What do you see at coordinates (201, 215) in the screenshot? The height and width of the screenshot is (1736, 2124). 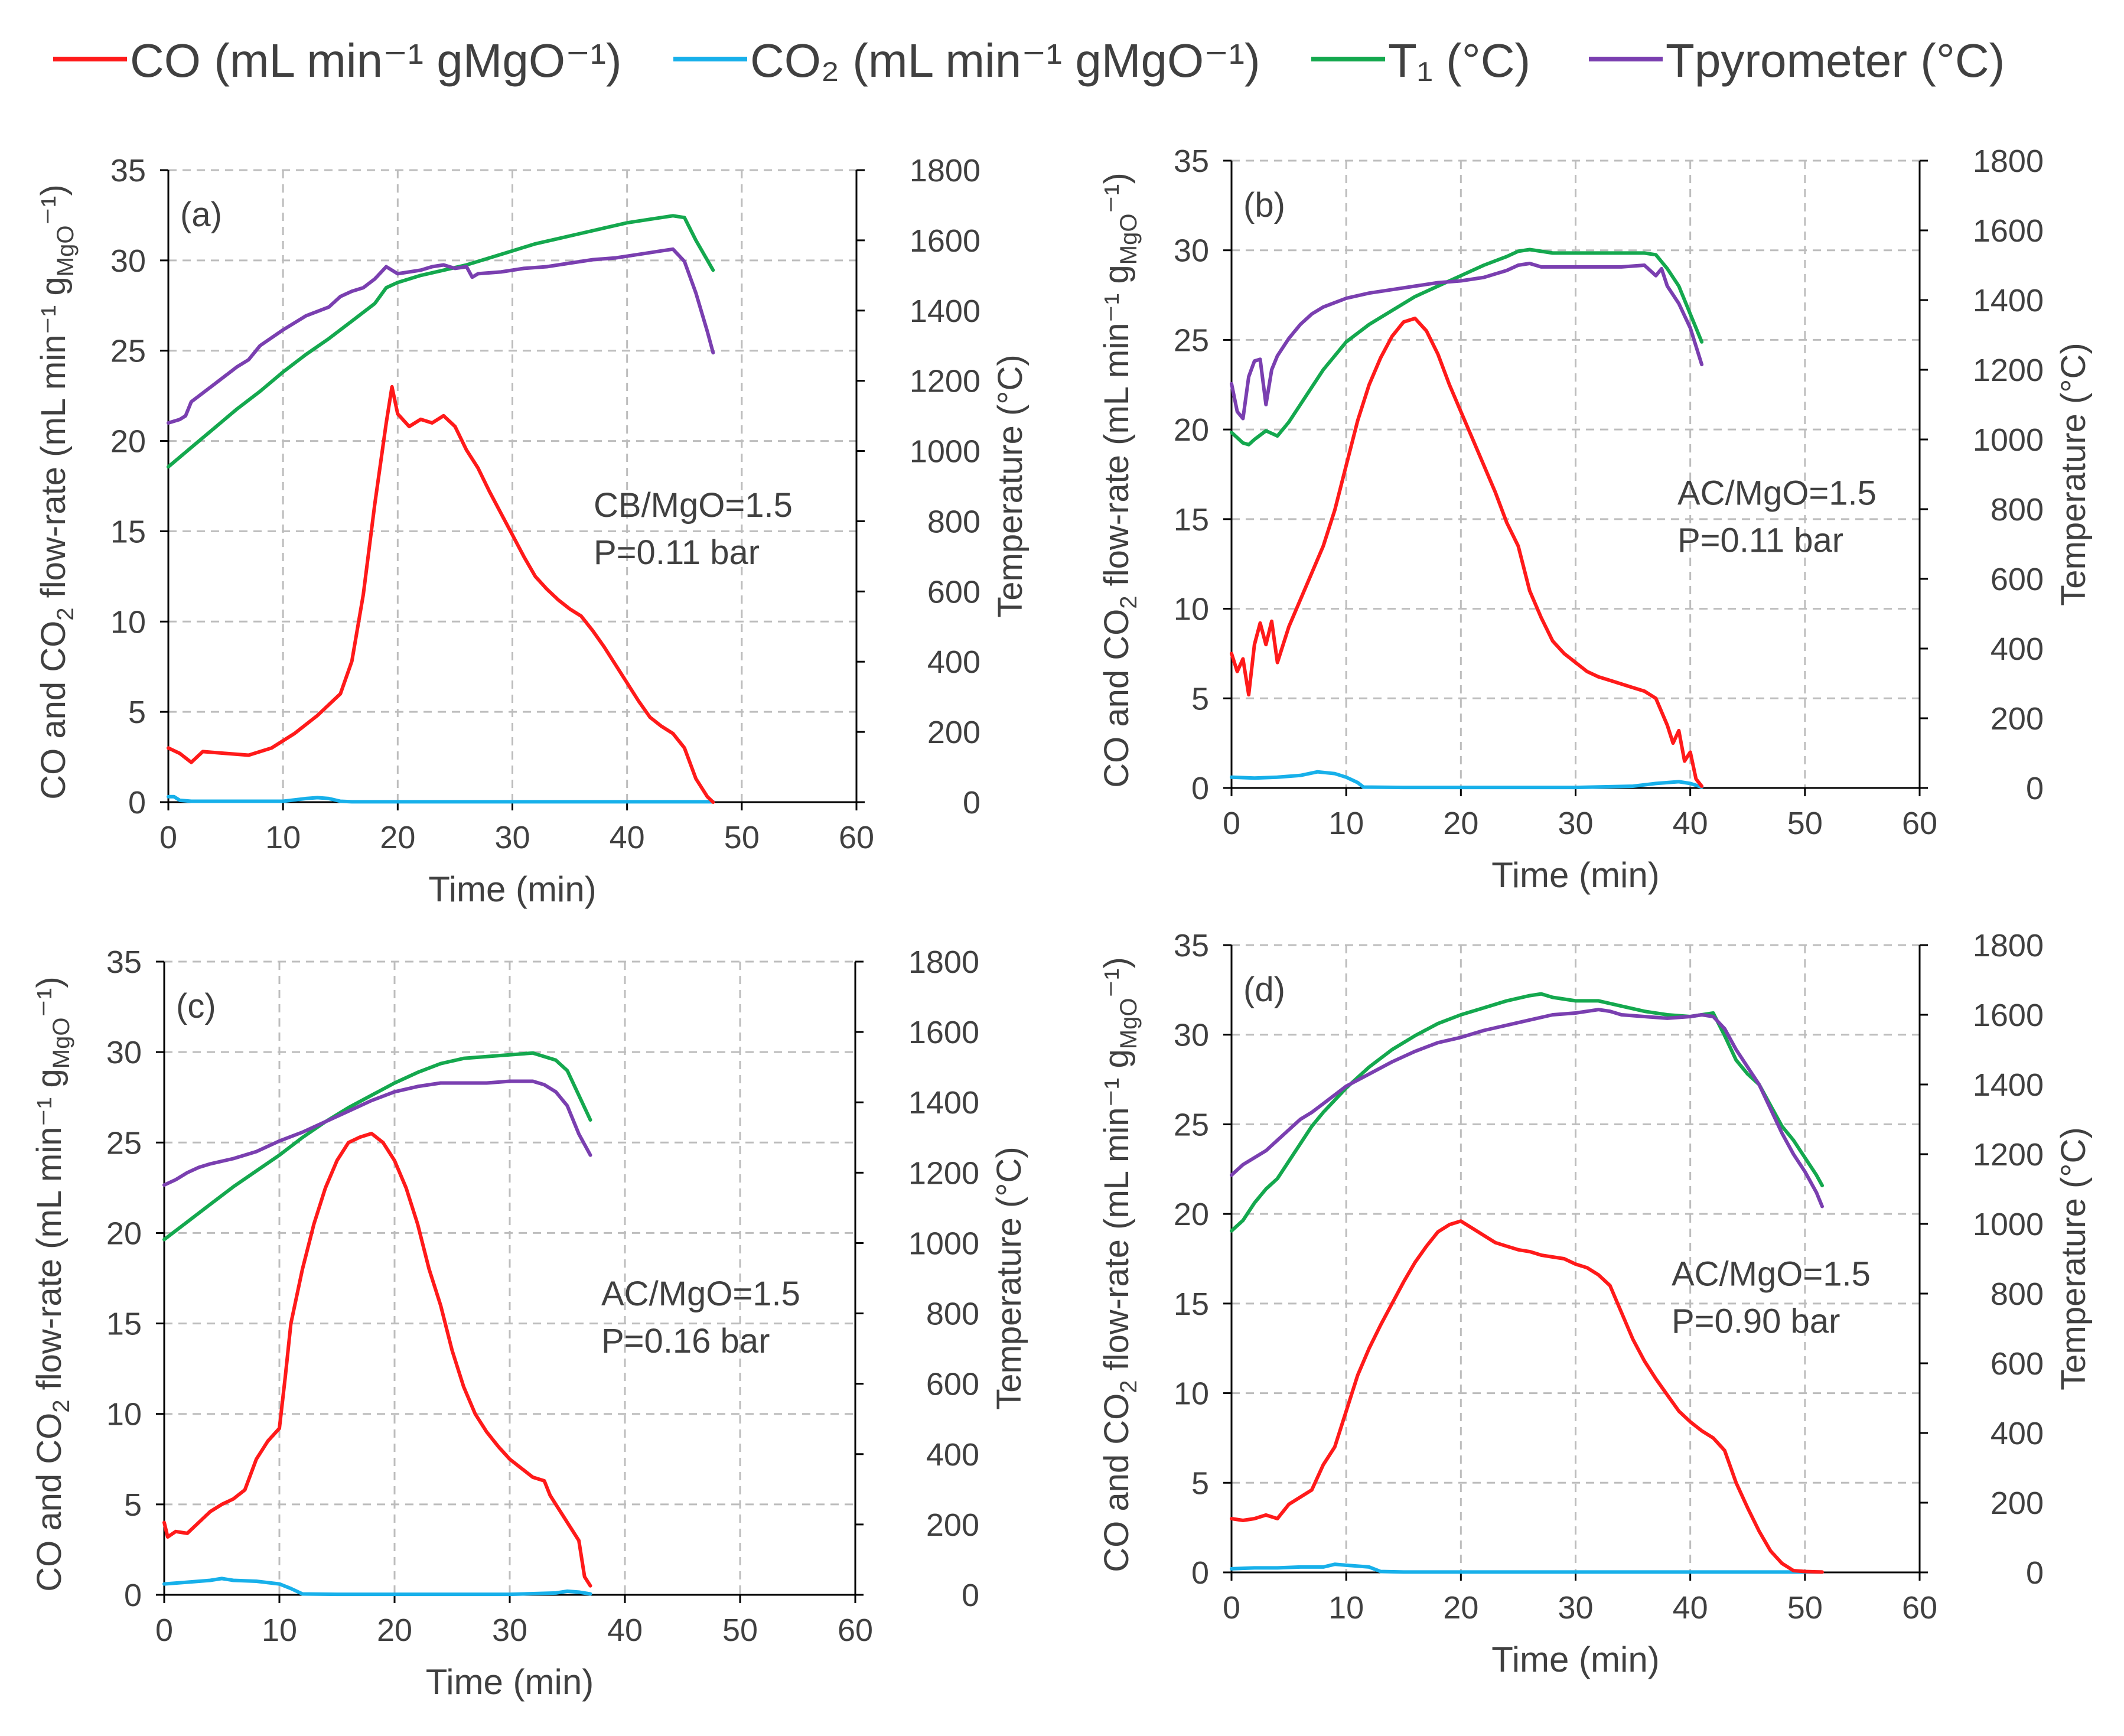 I see `panel-label: (a)` at bounding box center [201, 215].